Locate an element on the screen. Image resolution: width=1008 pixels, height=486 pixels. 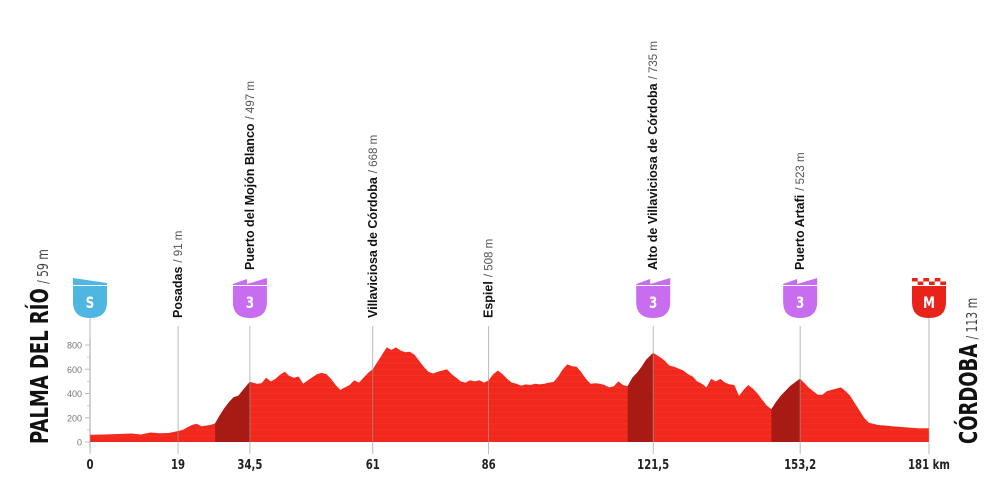
waypoint-elevation: / 735 m is located at coordinates (654, 60).